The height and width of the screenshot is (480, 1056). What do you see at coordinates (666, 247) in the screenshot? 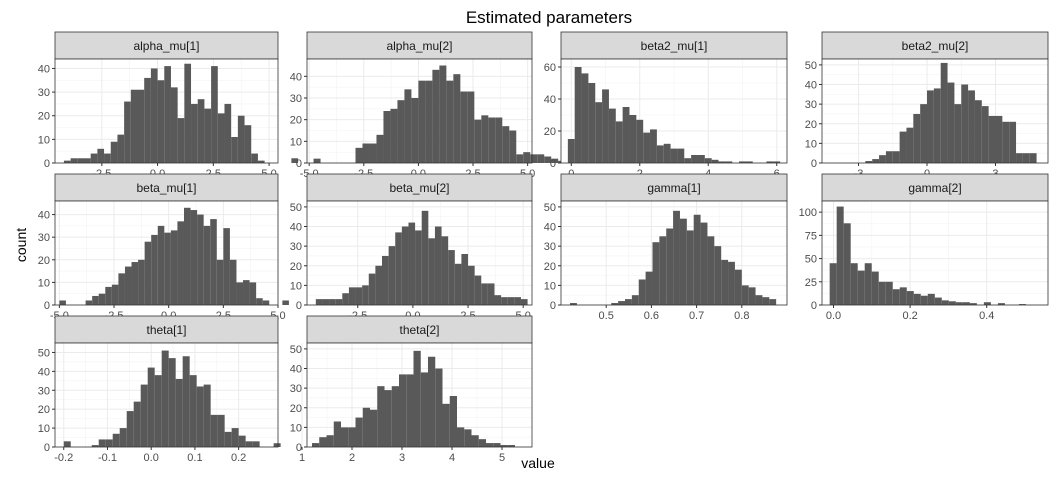
I see `facet-panel: gamma[1] 0 10 20 30 40 50 0.5 0.6 0.7 0.8` at bounding box center [666, 247].